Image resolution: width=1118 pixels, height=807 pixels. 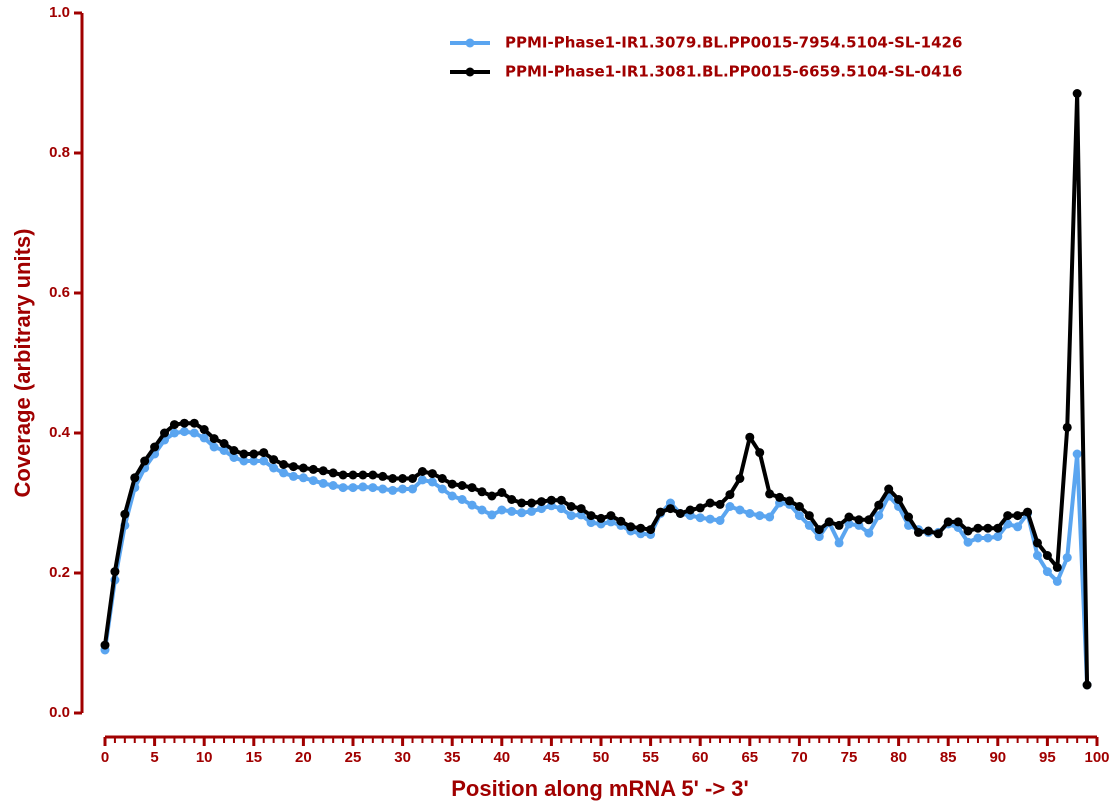 I want to click on x-tick-label: 95, so click(x=1047, y=757).